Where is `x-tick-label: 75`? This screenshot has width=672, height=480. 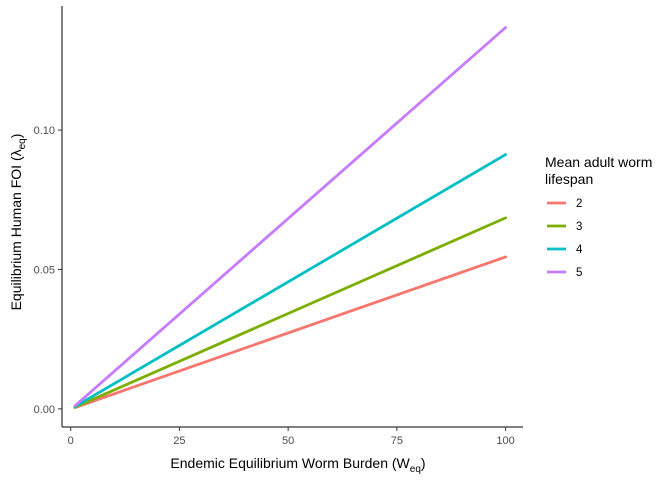 x-tick-label: 75 is located at coordinates (397, 441).